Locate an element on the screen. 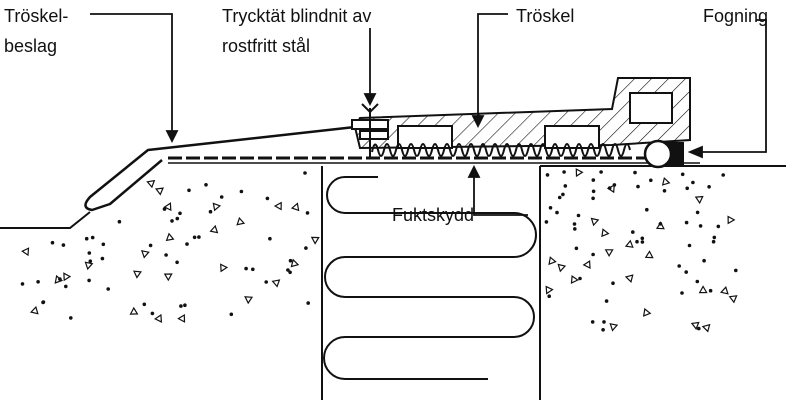 The height and width of the screenshot is (400, 786). label-troskelbeslag-2: beslag is located at coordinates (30, 46).